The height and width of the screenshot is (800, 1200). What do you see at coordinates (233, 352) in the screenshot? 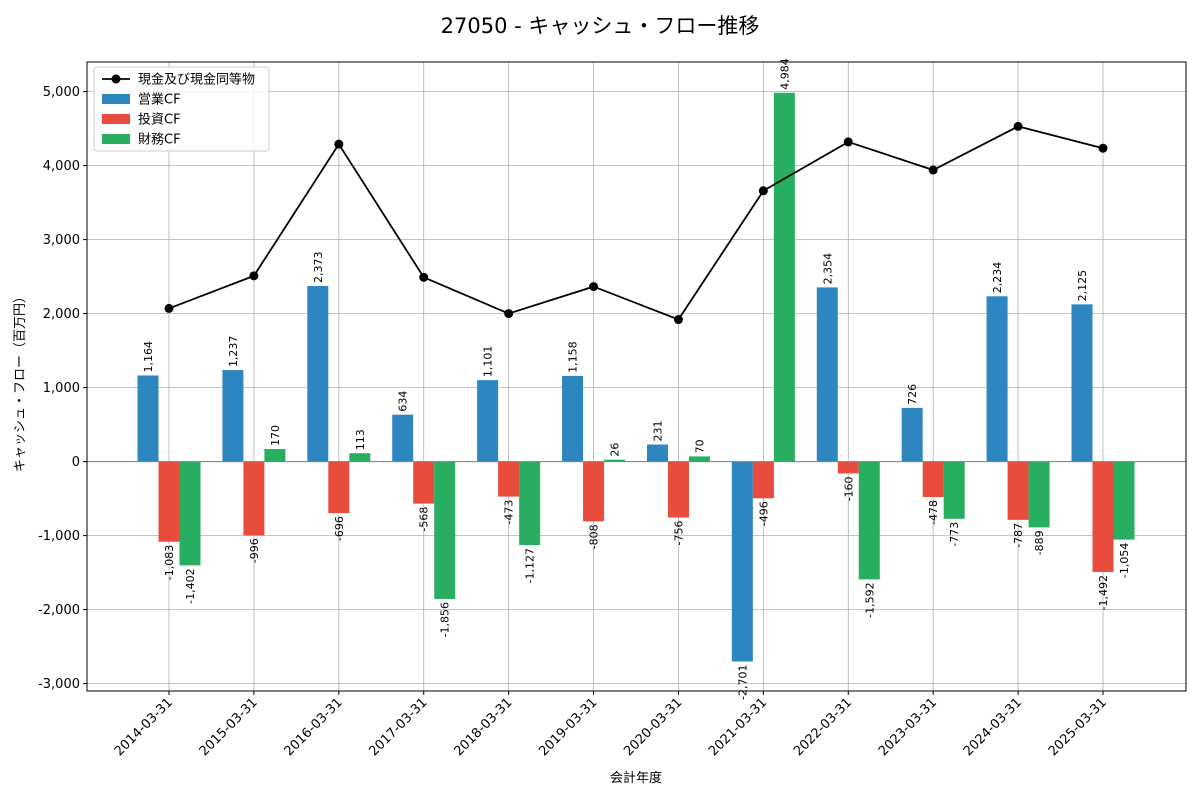
I see `data-label: 1,237` at bounding box center [233, 352].